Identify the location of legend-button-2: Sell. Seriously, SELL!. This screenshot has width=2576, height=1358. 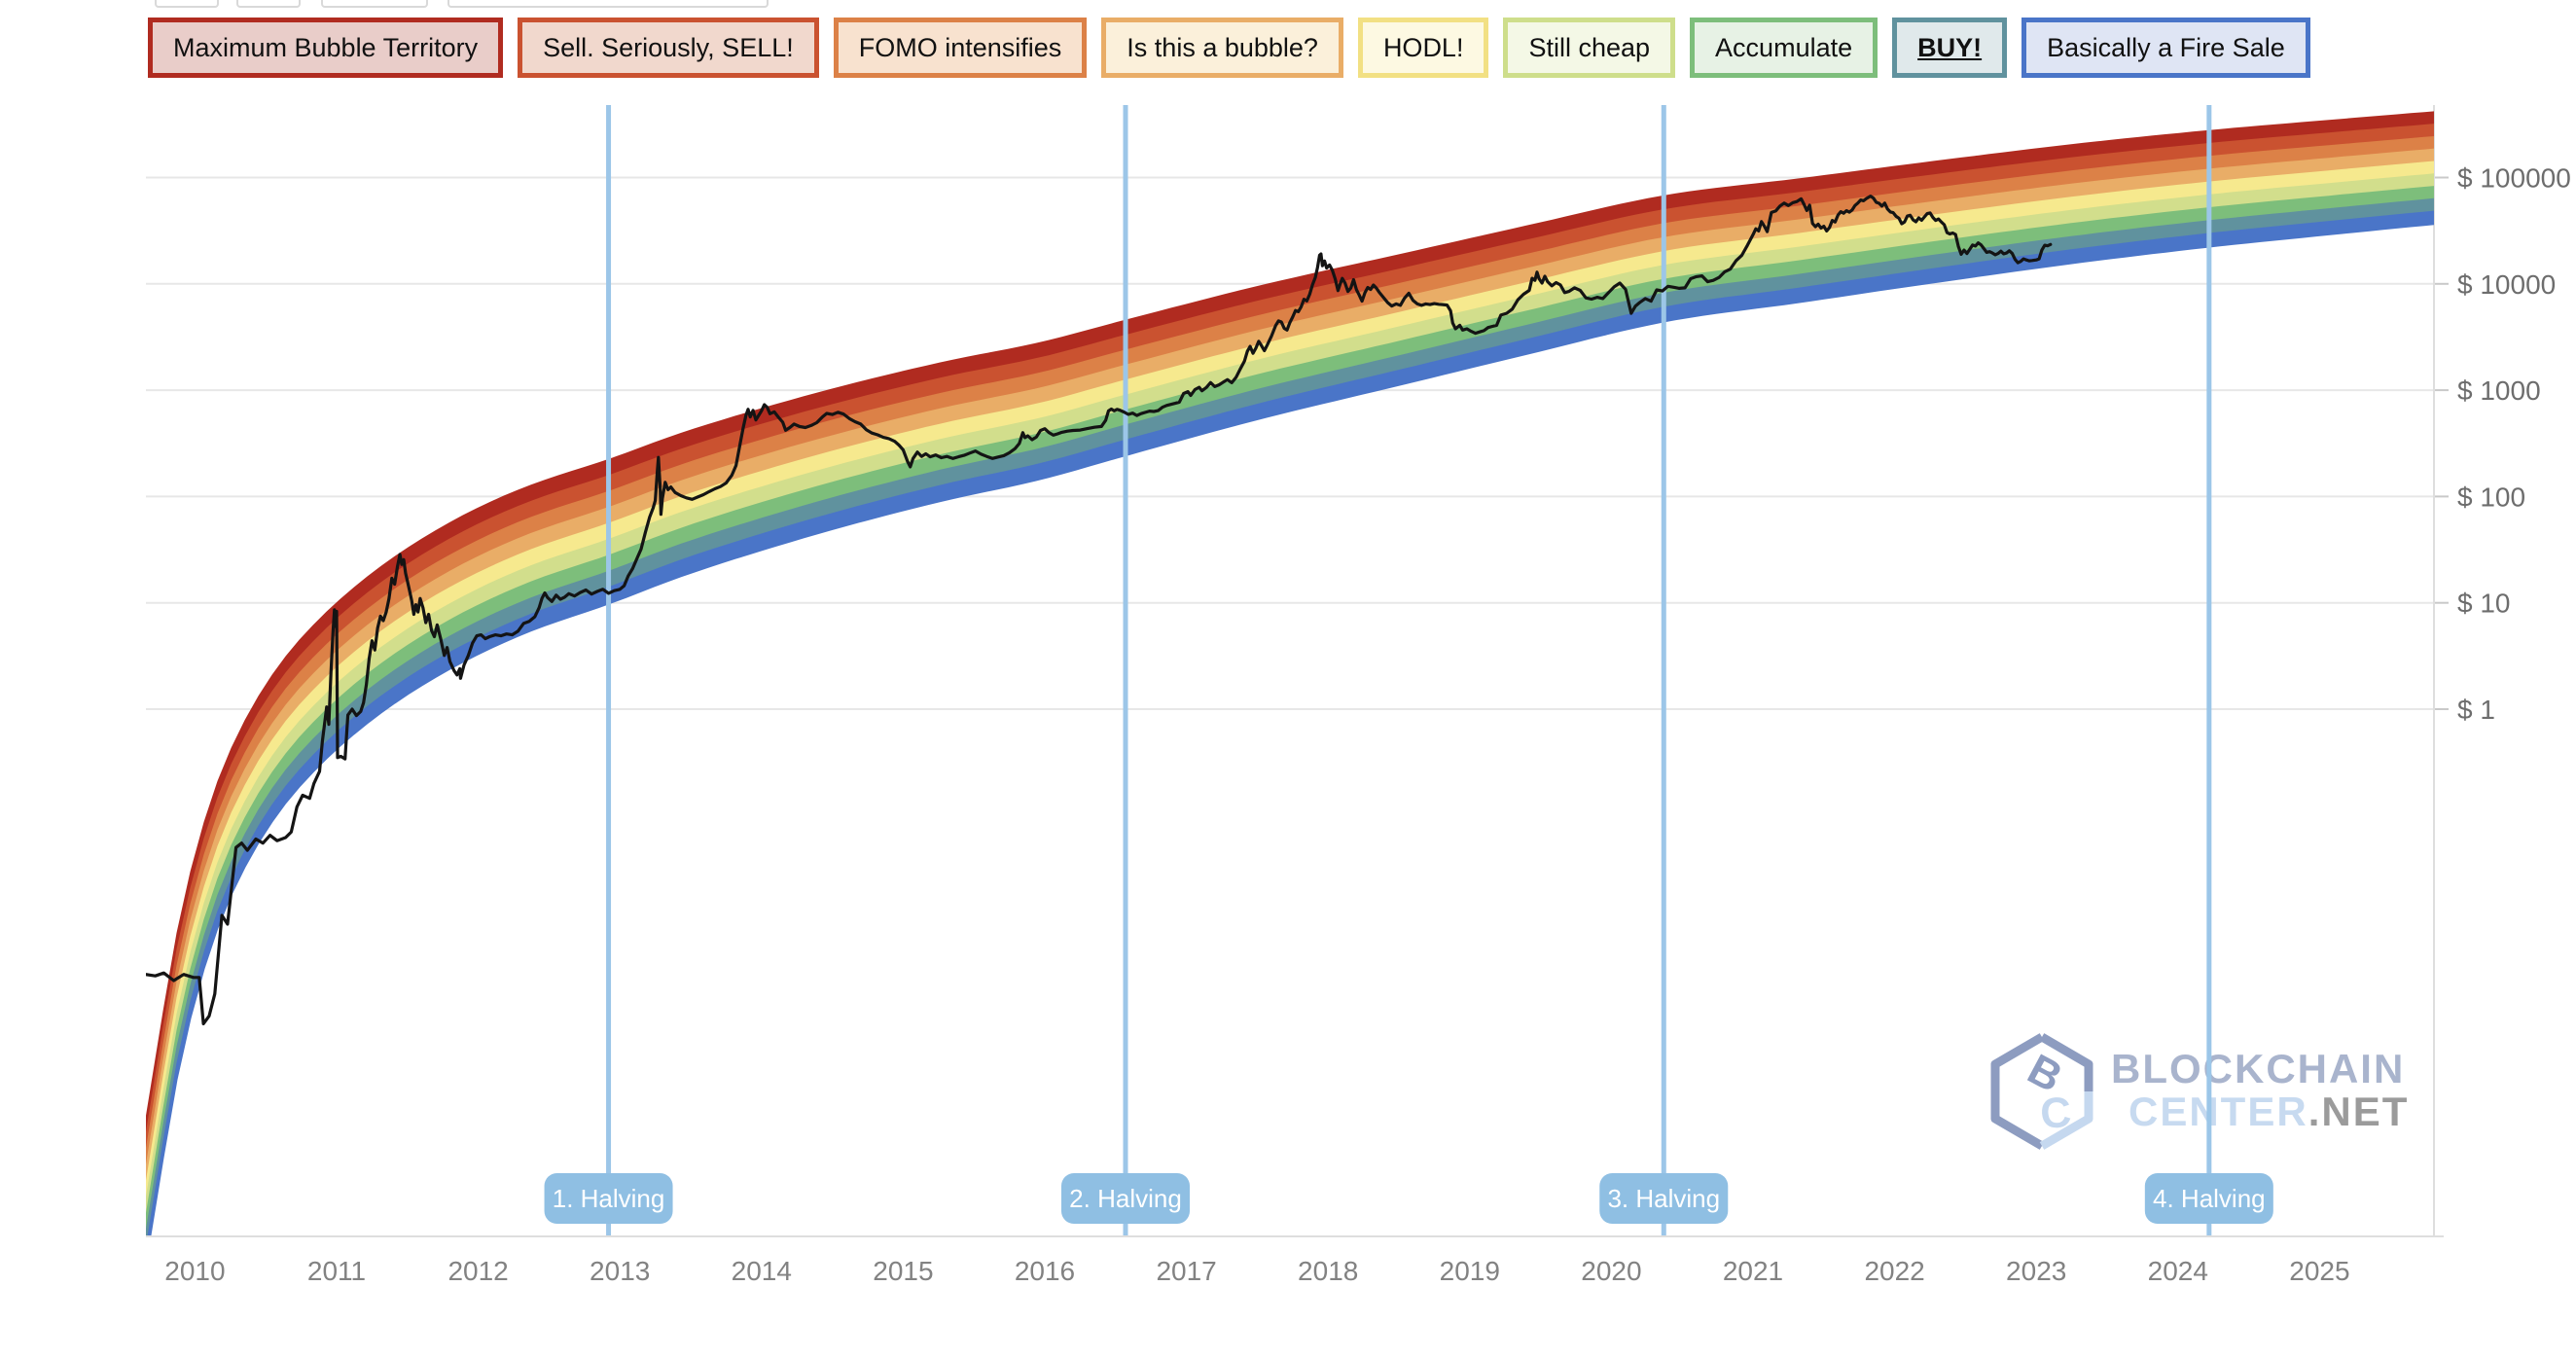
(668, 48).